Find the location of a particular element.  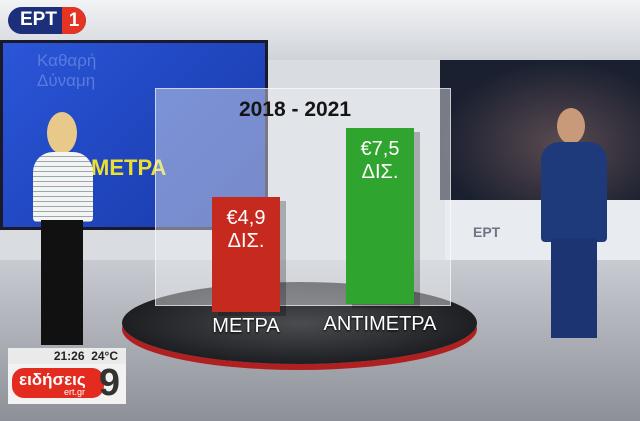

video-wall-title-line1: Καθαρή is located at coordinates (67, 60).